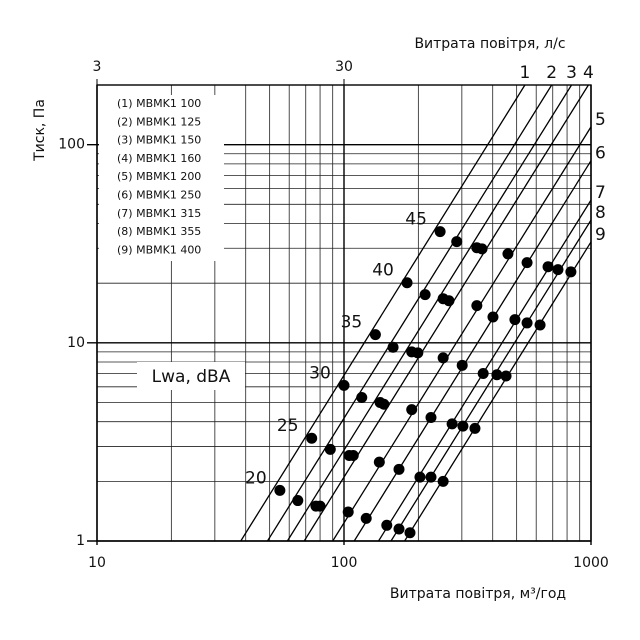  I want to click on noise-level-label: 45, so click(416, 220).